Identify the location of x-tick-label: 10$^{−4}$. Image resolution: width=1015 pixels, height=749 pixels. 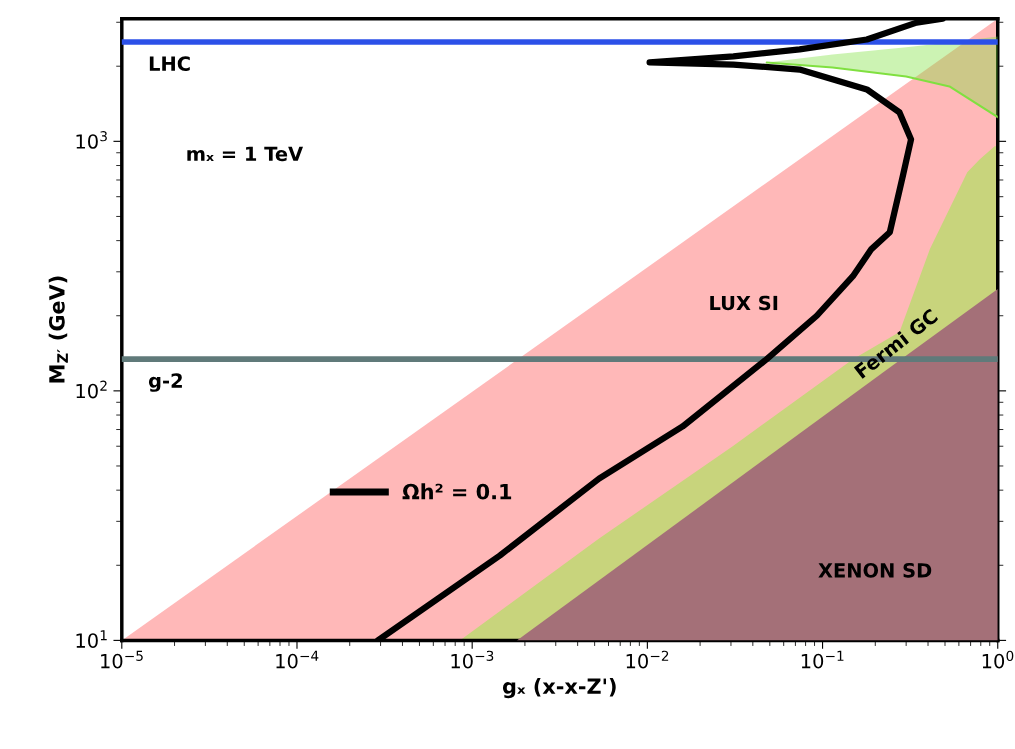
(297, 659).